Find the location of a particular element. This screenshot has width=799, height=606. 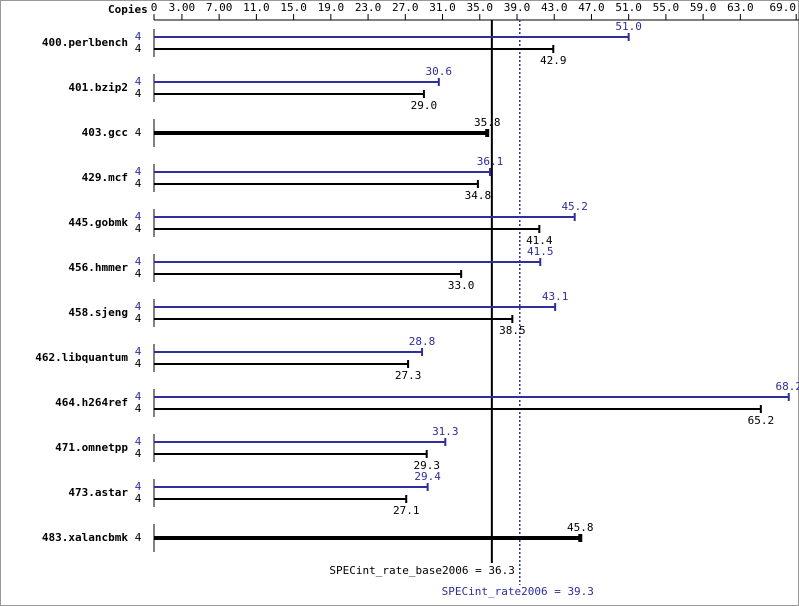

value-label: 42.9 is located at coordinates (553, 60).